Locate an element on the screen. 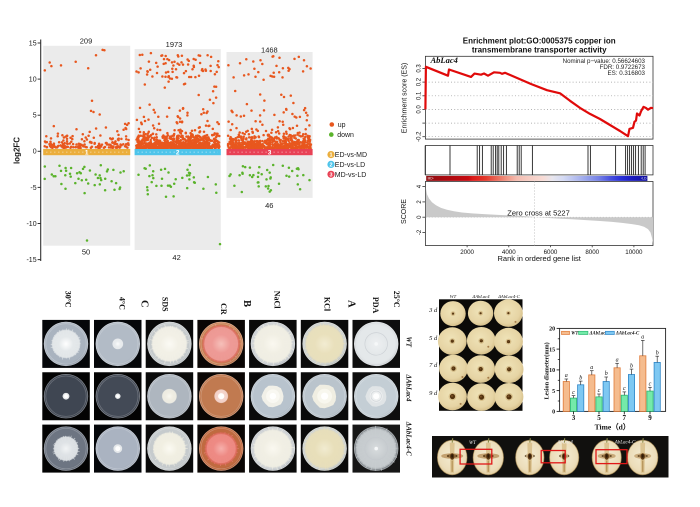 The width and height of the screenshot is (700, 507). svg-text: MD› is located at coordinates (431, 179).